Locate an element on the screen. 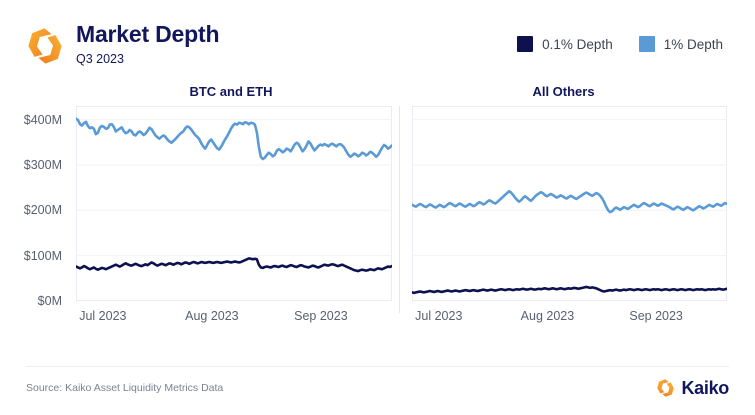 This screenshot has height=415, width=755. x-axis-all-others: Jul 2023 Aug 2023 Sep 2023 is located at coordinates (569, 319).